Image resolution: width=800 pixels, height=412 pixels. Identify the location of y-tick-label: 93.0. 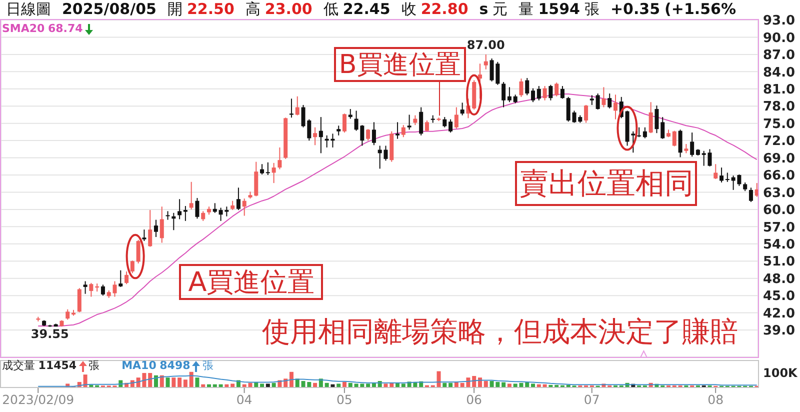
(779, 21).